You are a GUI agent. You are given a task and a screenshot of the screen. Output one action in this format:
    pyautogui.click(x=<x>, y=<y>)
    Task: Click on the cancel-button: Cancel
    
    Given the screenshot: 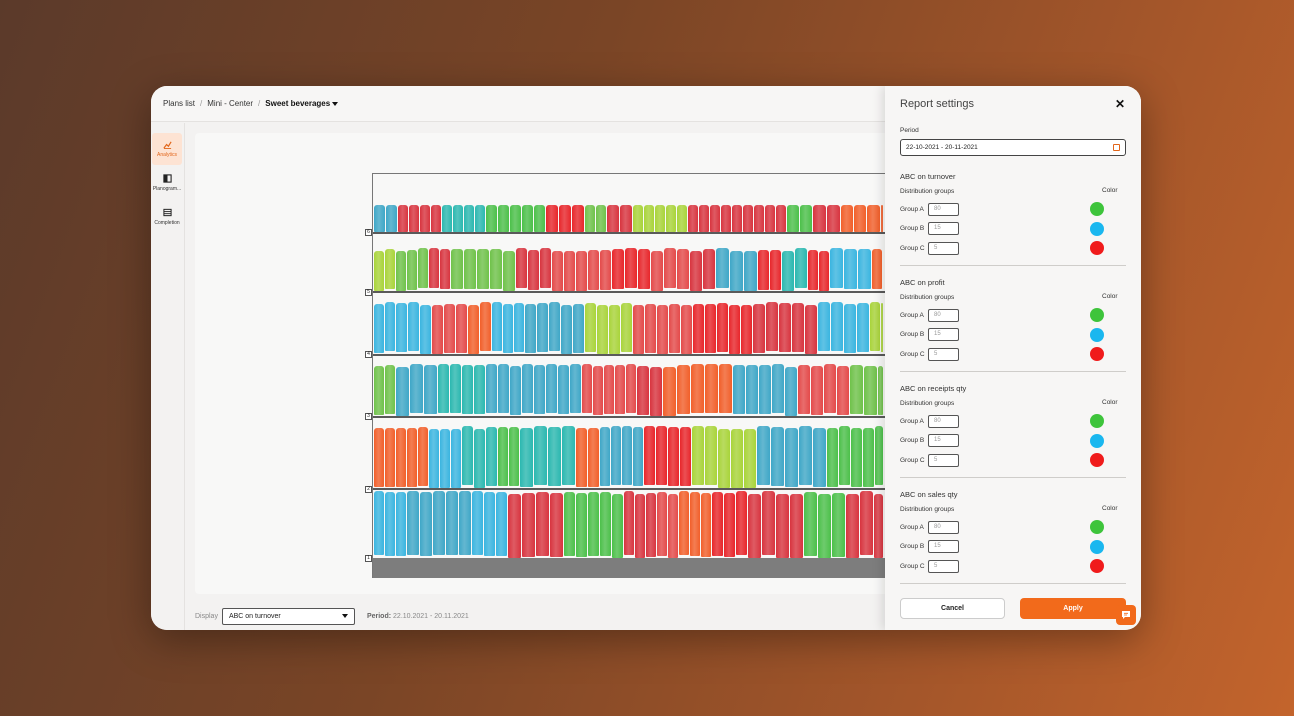 What is the action you would take?
    pyautogui.click(x=952, y=608)
    